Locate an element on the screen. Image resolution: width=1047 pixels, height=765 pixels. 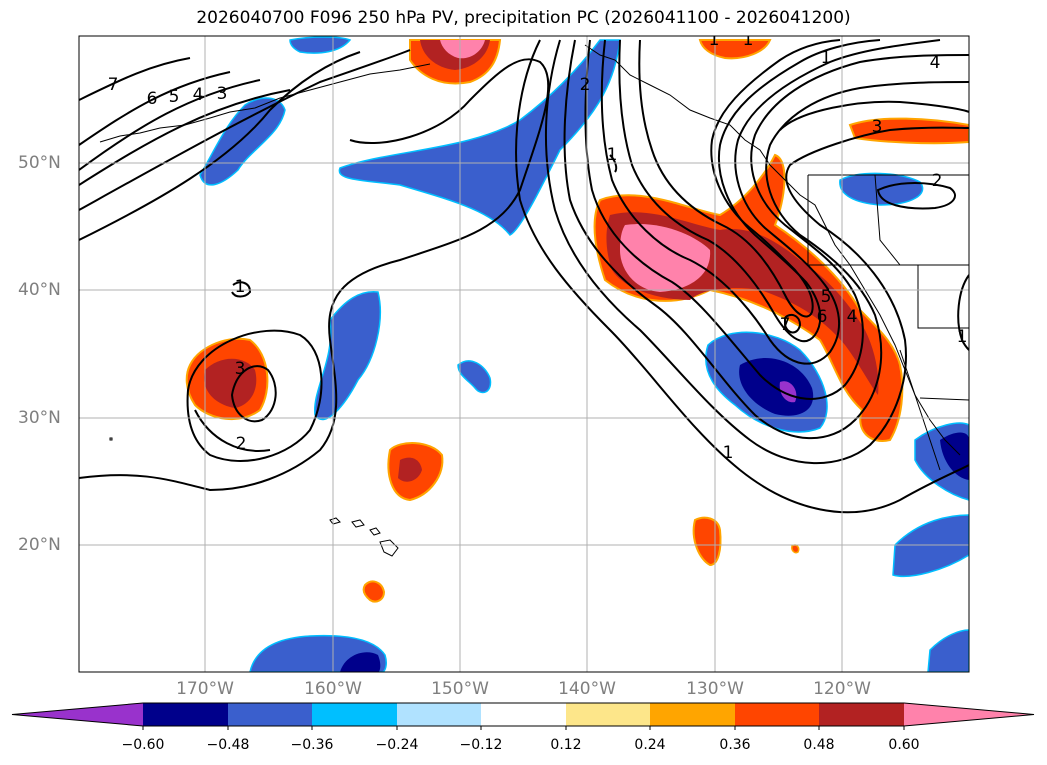
lat-label-20n: 20°N is located at coordinates (39, 545).